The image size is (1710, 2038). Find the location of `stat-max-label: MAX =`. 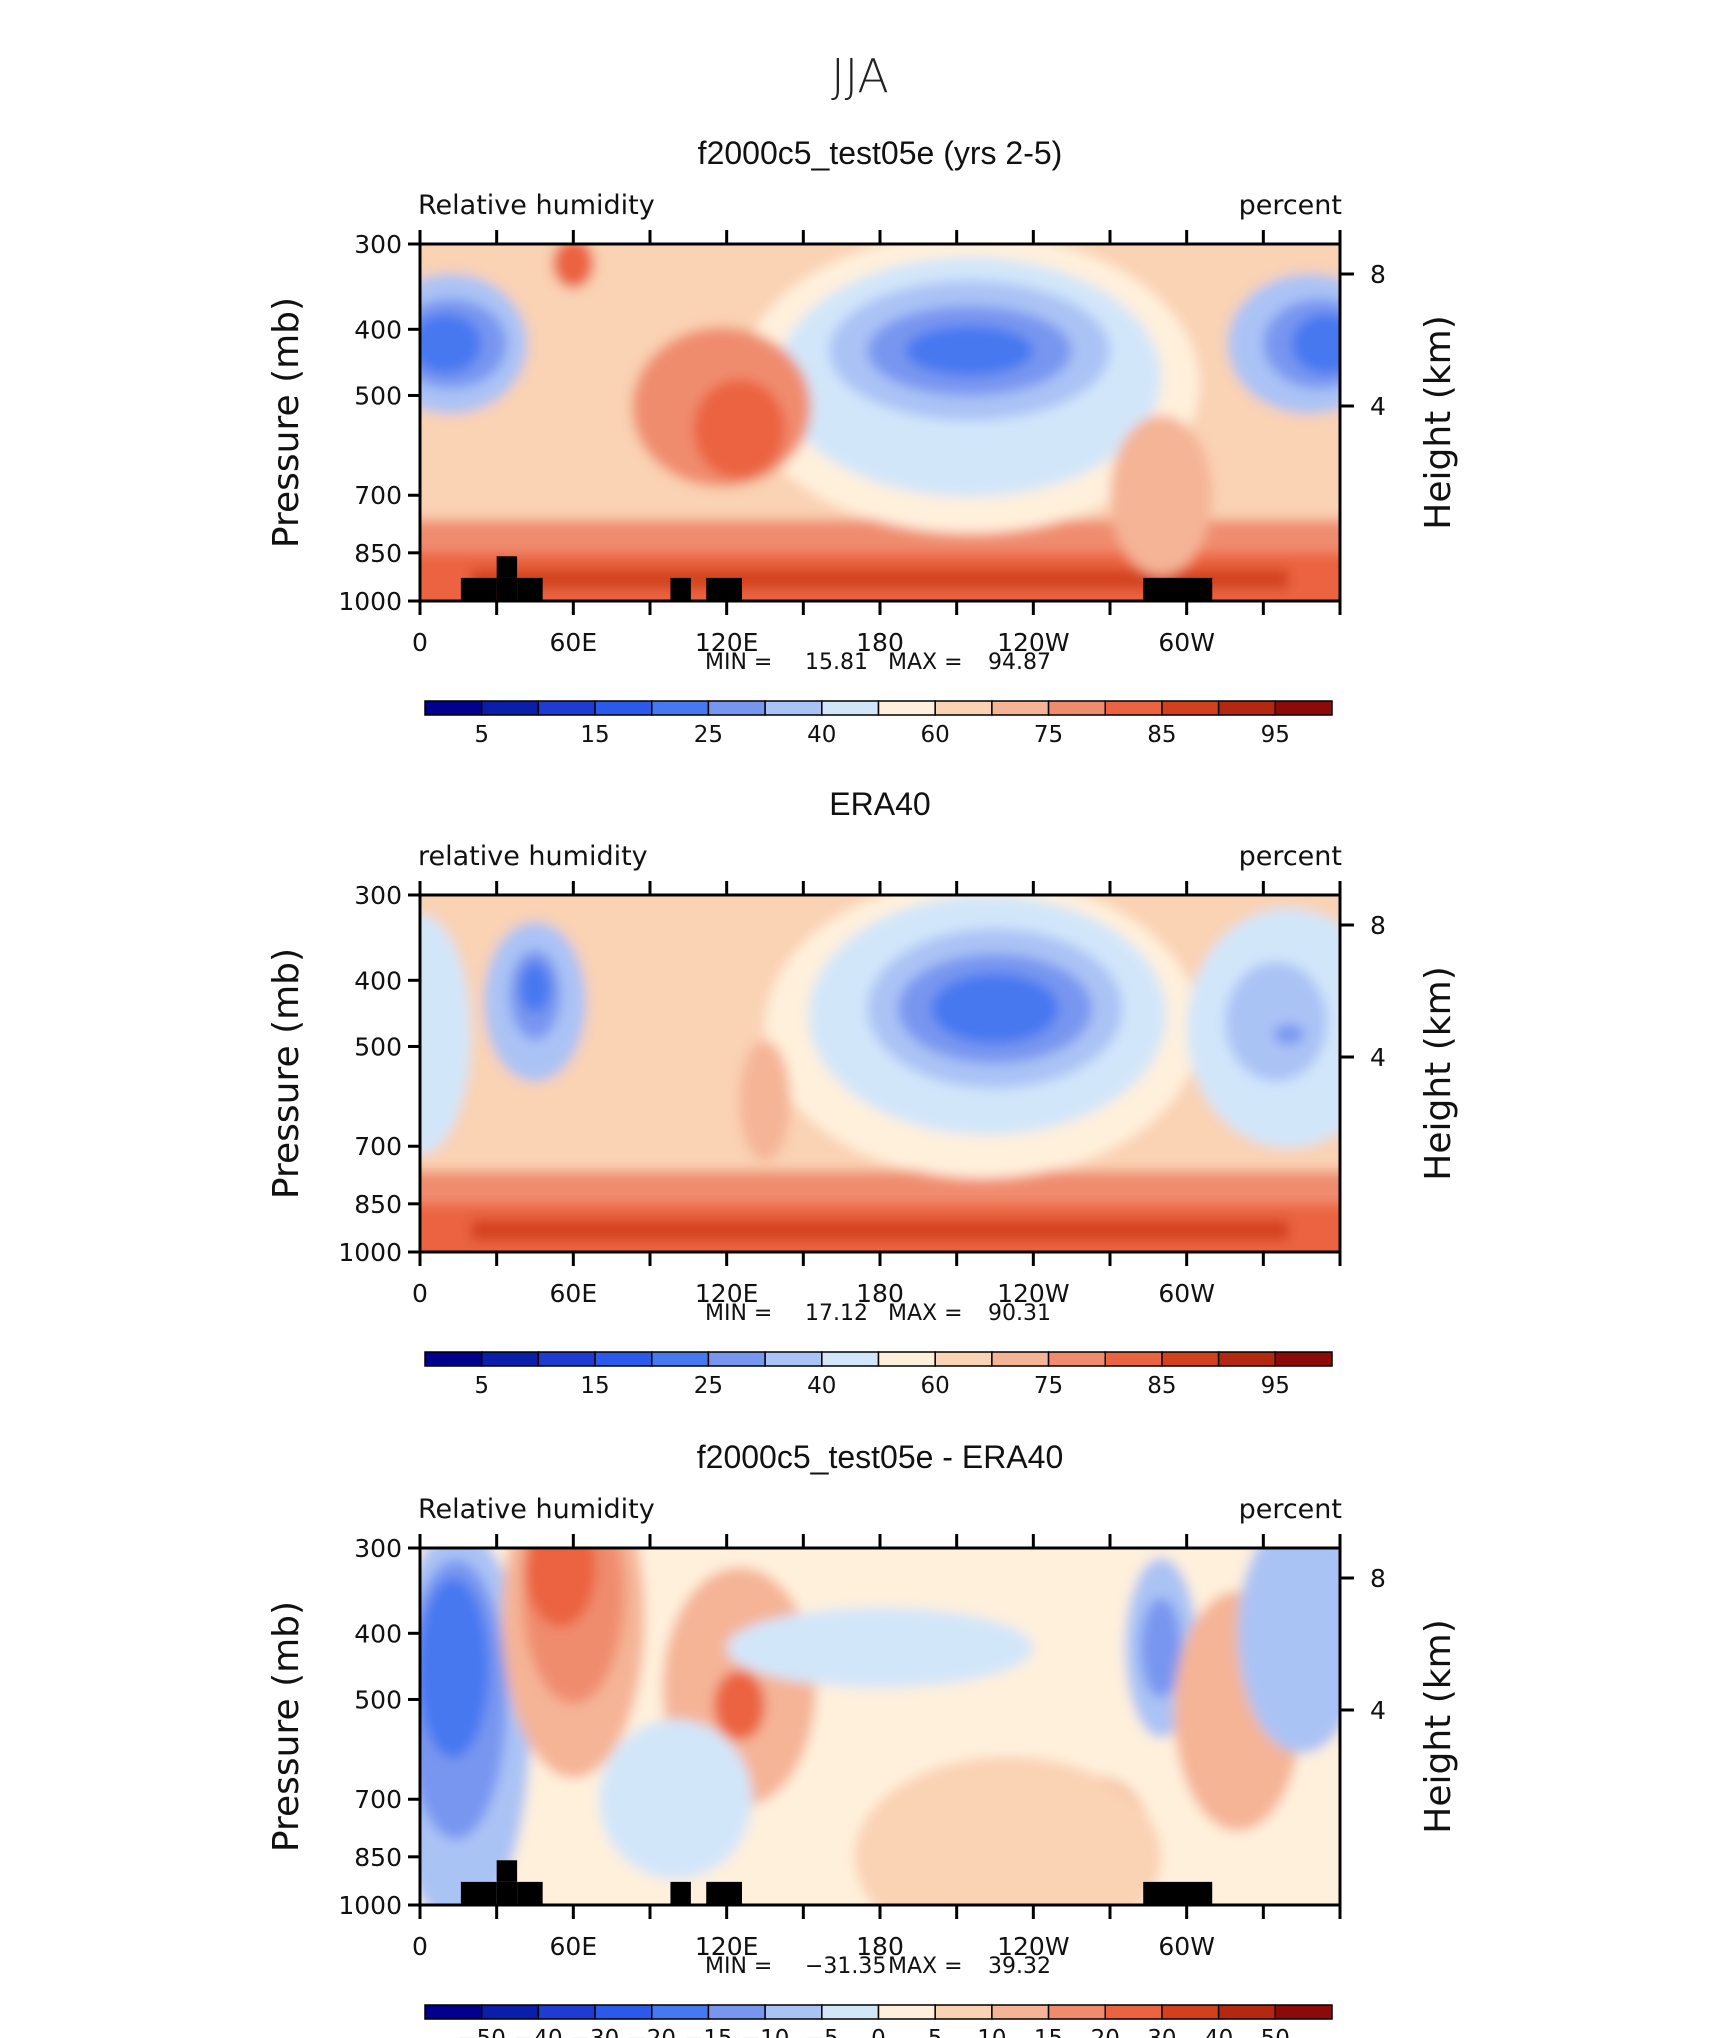

stat-max-label: MAX = is located at coordinates (925, 662).